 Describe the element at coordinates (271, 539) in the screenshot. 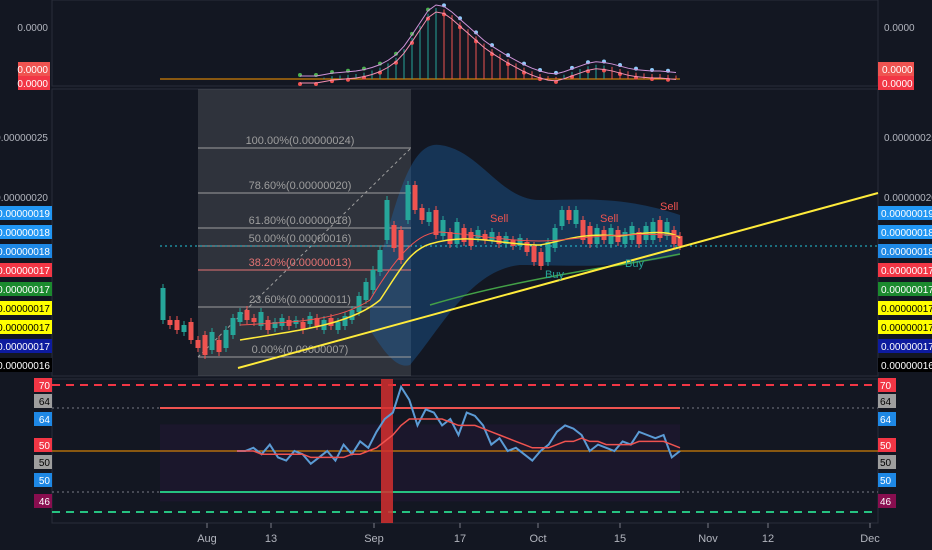

I see `x-tick-label: 13` at that location.